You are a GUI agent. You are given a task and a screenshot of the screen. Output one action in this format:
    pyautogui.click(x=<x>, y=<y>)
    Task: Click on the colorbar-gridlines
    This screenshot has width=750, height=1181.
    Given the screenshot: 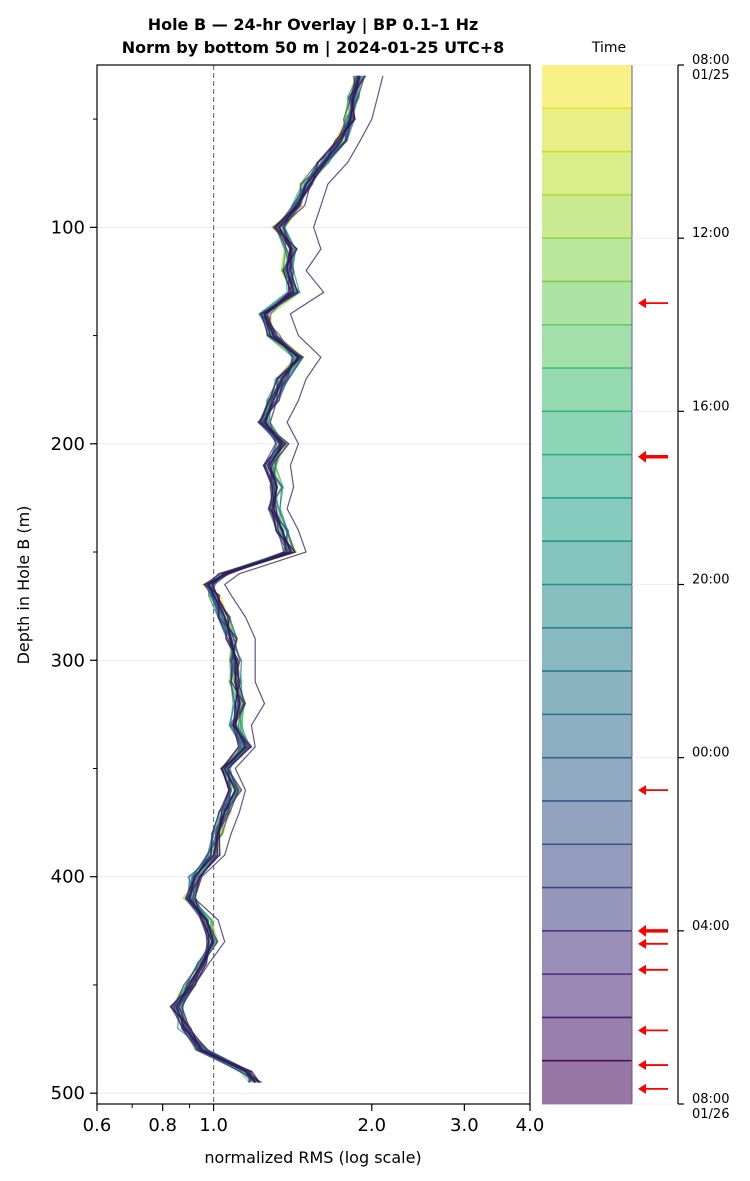 What is the action you would take?
    pyautogui.click(x=655, y=584)
    